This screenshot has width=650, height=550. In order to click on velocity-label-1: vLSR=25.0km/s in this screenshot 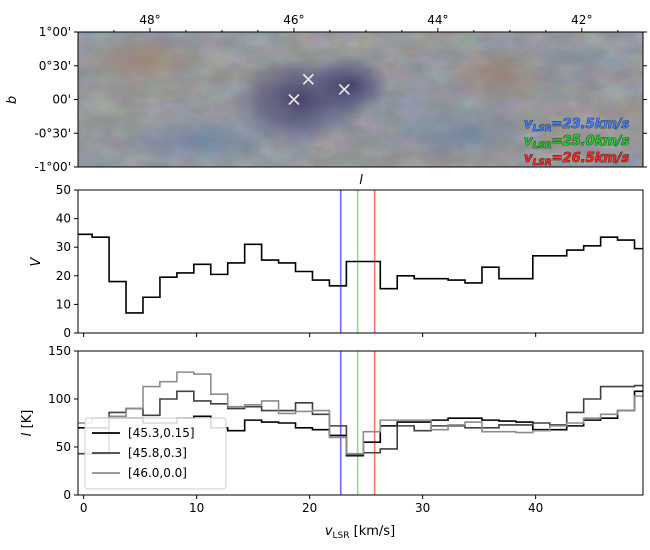, I will do `click(577, 142)`.